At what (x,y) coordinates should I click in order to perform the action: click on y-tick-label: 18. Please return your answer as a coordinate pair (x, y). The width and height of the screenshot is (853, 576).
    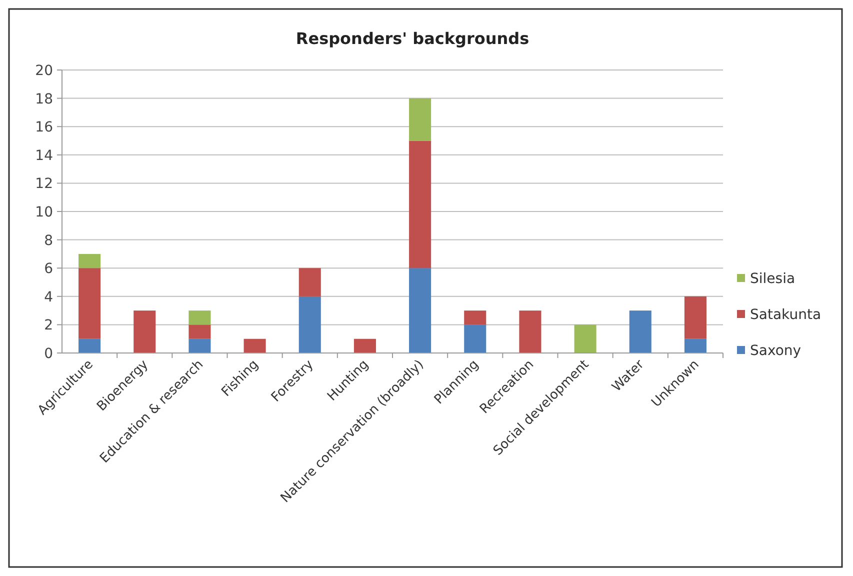
    Looking at the image, I should click on (44, 99).